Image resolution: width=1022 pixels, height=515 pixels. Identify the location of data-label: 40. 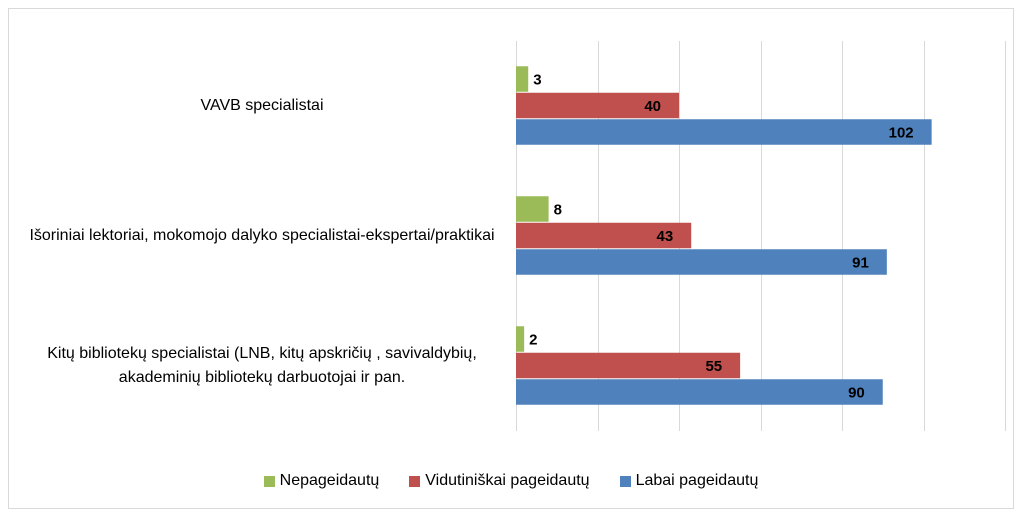
(652, 106).